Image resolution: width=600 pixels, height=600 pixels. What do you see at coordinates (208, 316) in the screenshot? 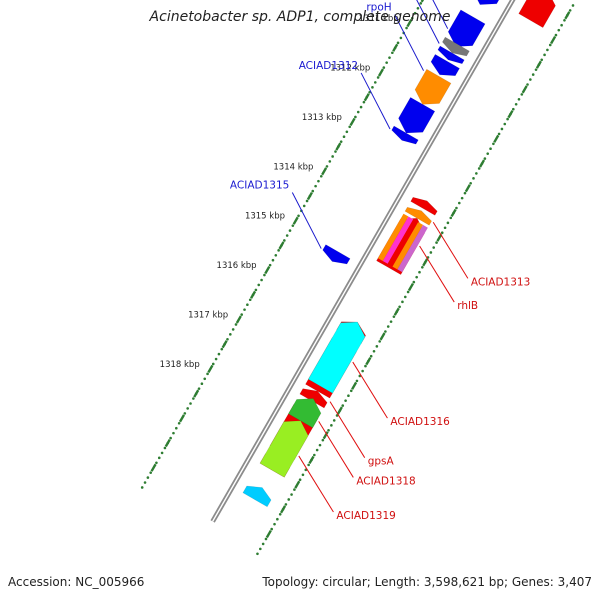
I see `tick-label: 1317 kbp` at bounding box center [208, 316].